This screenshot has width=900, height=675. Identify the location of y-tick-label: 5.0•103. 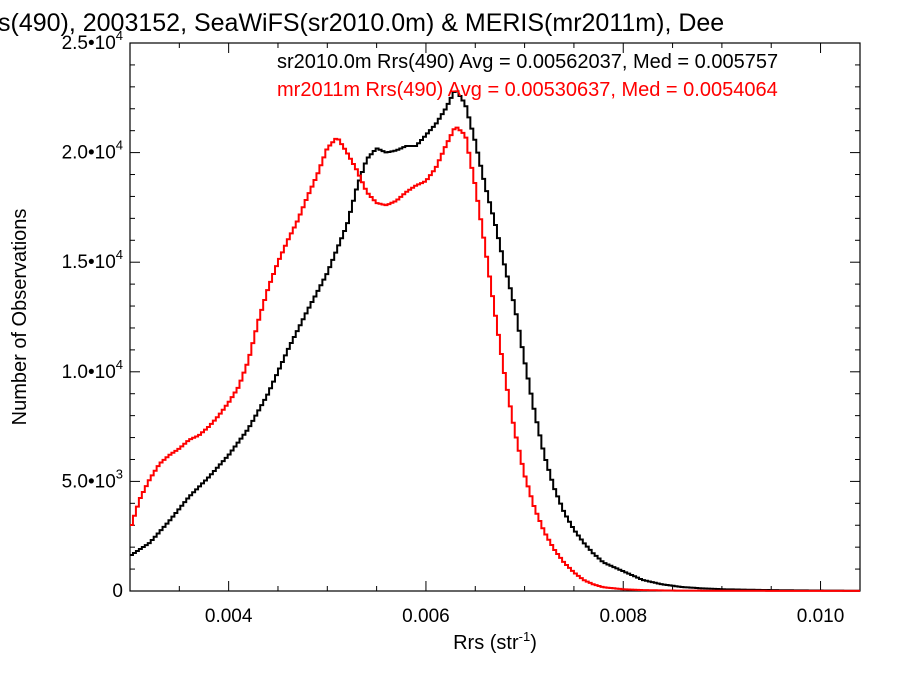
(92, 479).